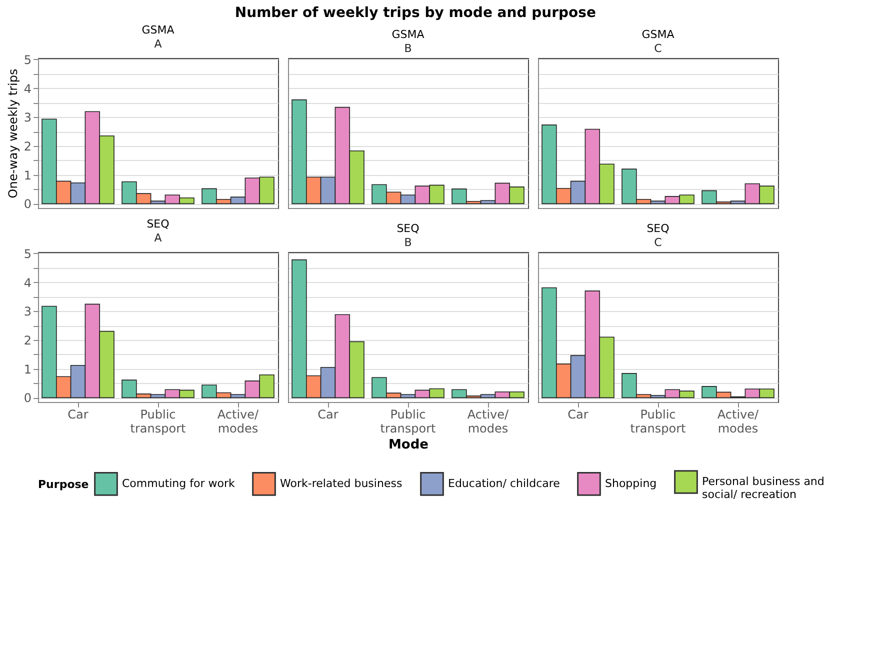 This screenshot has width=870, height=653. What do you see at coordinates (415, 12) in the screenshot?
I see `text: Number of weekly trips by mode and purpose` at bounding box center [415, 12].